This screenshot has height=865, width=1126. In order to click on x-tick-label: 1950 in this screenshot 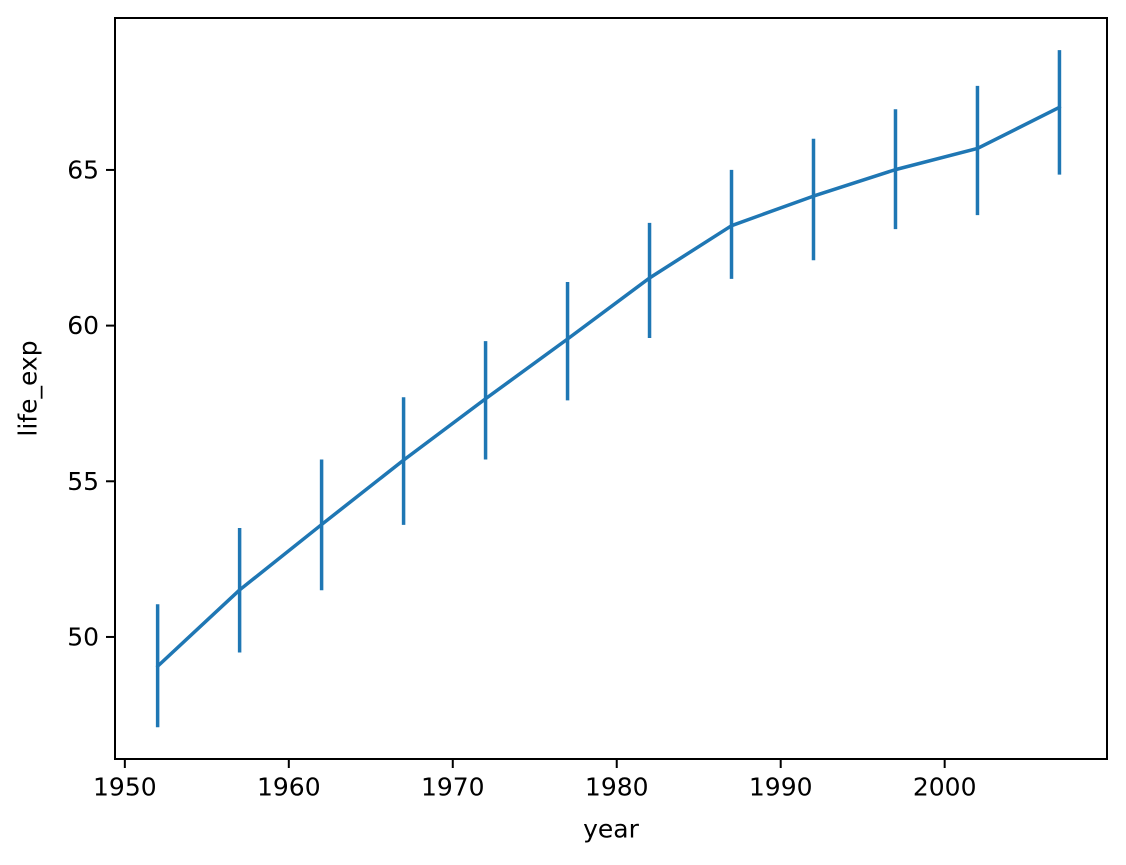, I will do `click(125, 786)`.